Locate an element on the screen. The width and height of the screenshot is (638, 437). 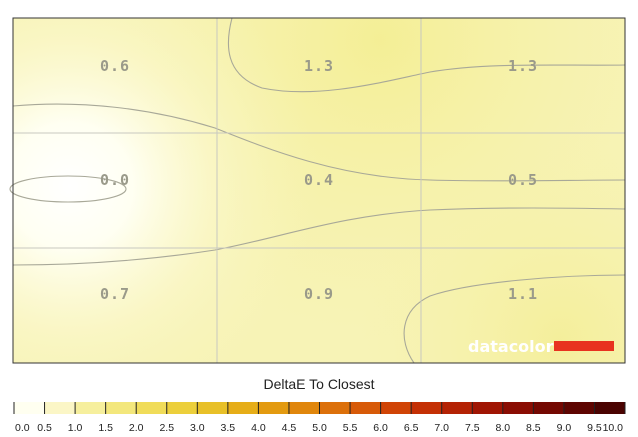
legend-tick-label: 7.5 is located at coordinates (472, 428).